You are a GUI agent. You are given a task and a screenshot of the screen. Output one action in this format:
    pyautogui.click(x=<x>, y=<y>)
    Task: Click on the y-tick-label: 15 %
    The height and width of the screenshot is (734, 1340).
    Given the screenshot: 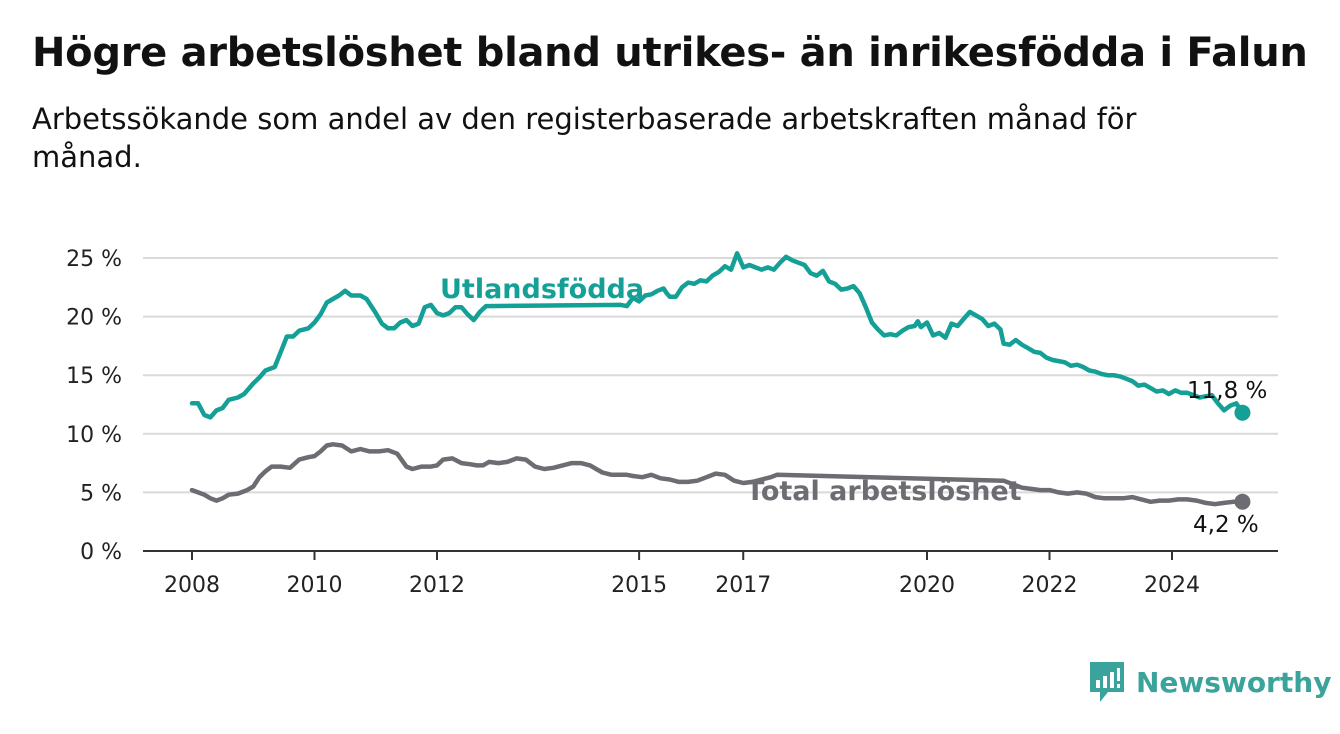 What is the action you would take?
    pyautogui.click(x=94, y=376)
    